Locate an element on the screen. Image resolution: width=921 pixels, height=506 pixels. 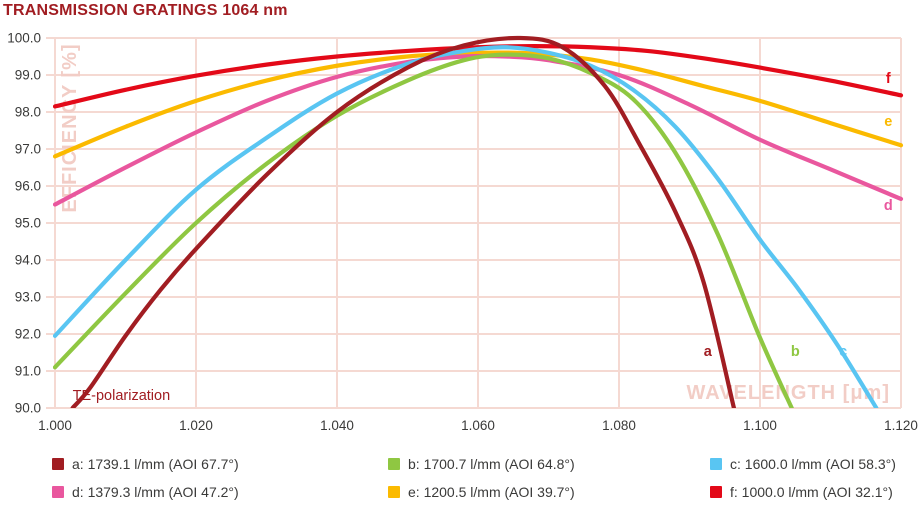
legend-swatch-b is located at coordinates (394, 464).